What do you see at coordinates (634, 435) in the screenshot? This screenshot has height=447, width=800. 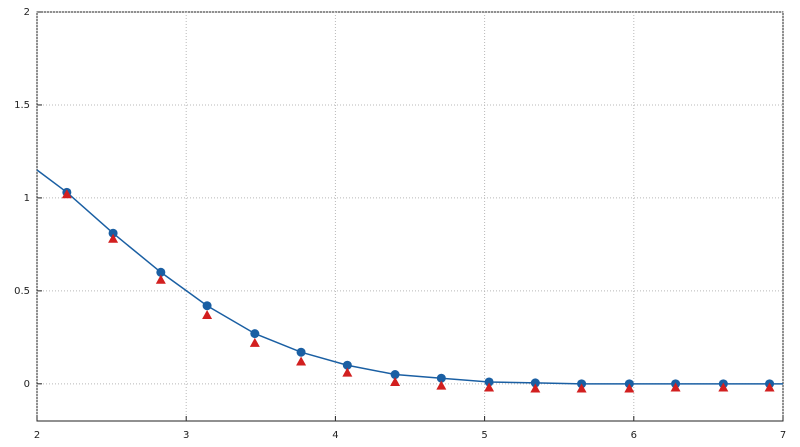 I see `x-tick-label: 6` at bounding box center [634, 435].